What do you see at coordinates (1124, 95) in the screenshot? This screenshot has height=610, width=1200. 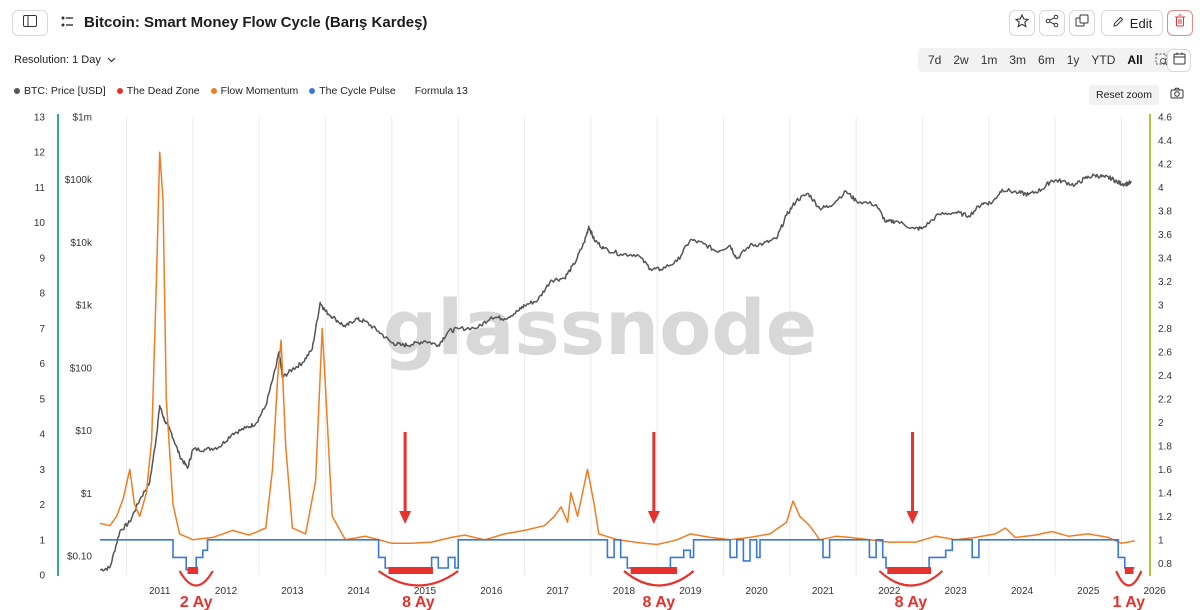 I see `reset-zoom-button: Reset zoom` at bounding box center [1124, 95].